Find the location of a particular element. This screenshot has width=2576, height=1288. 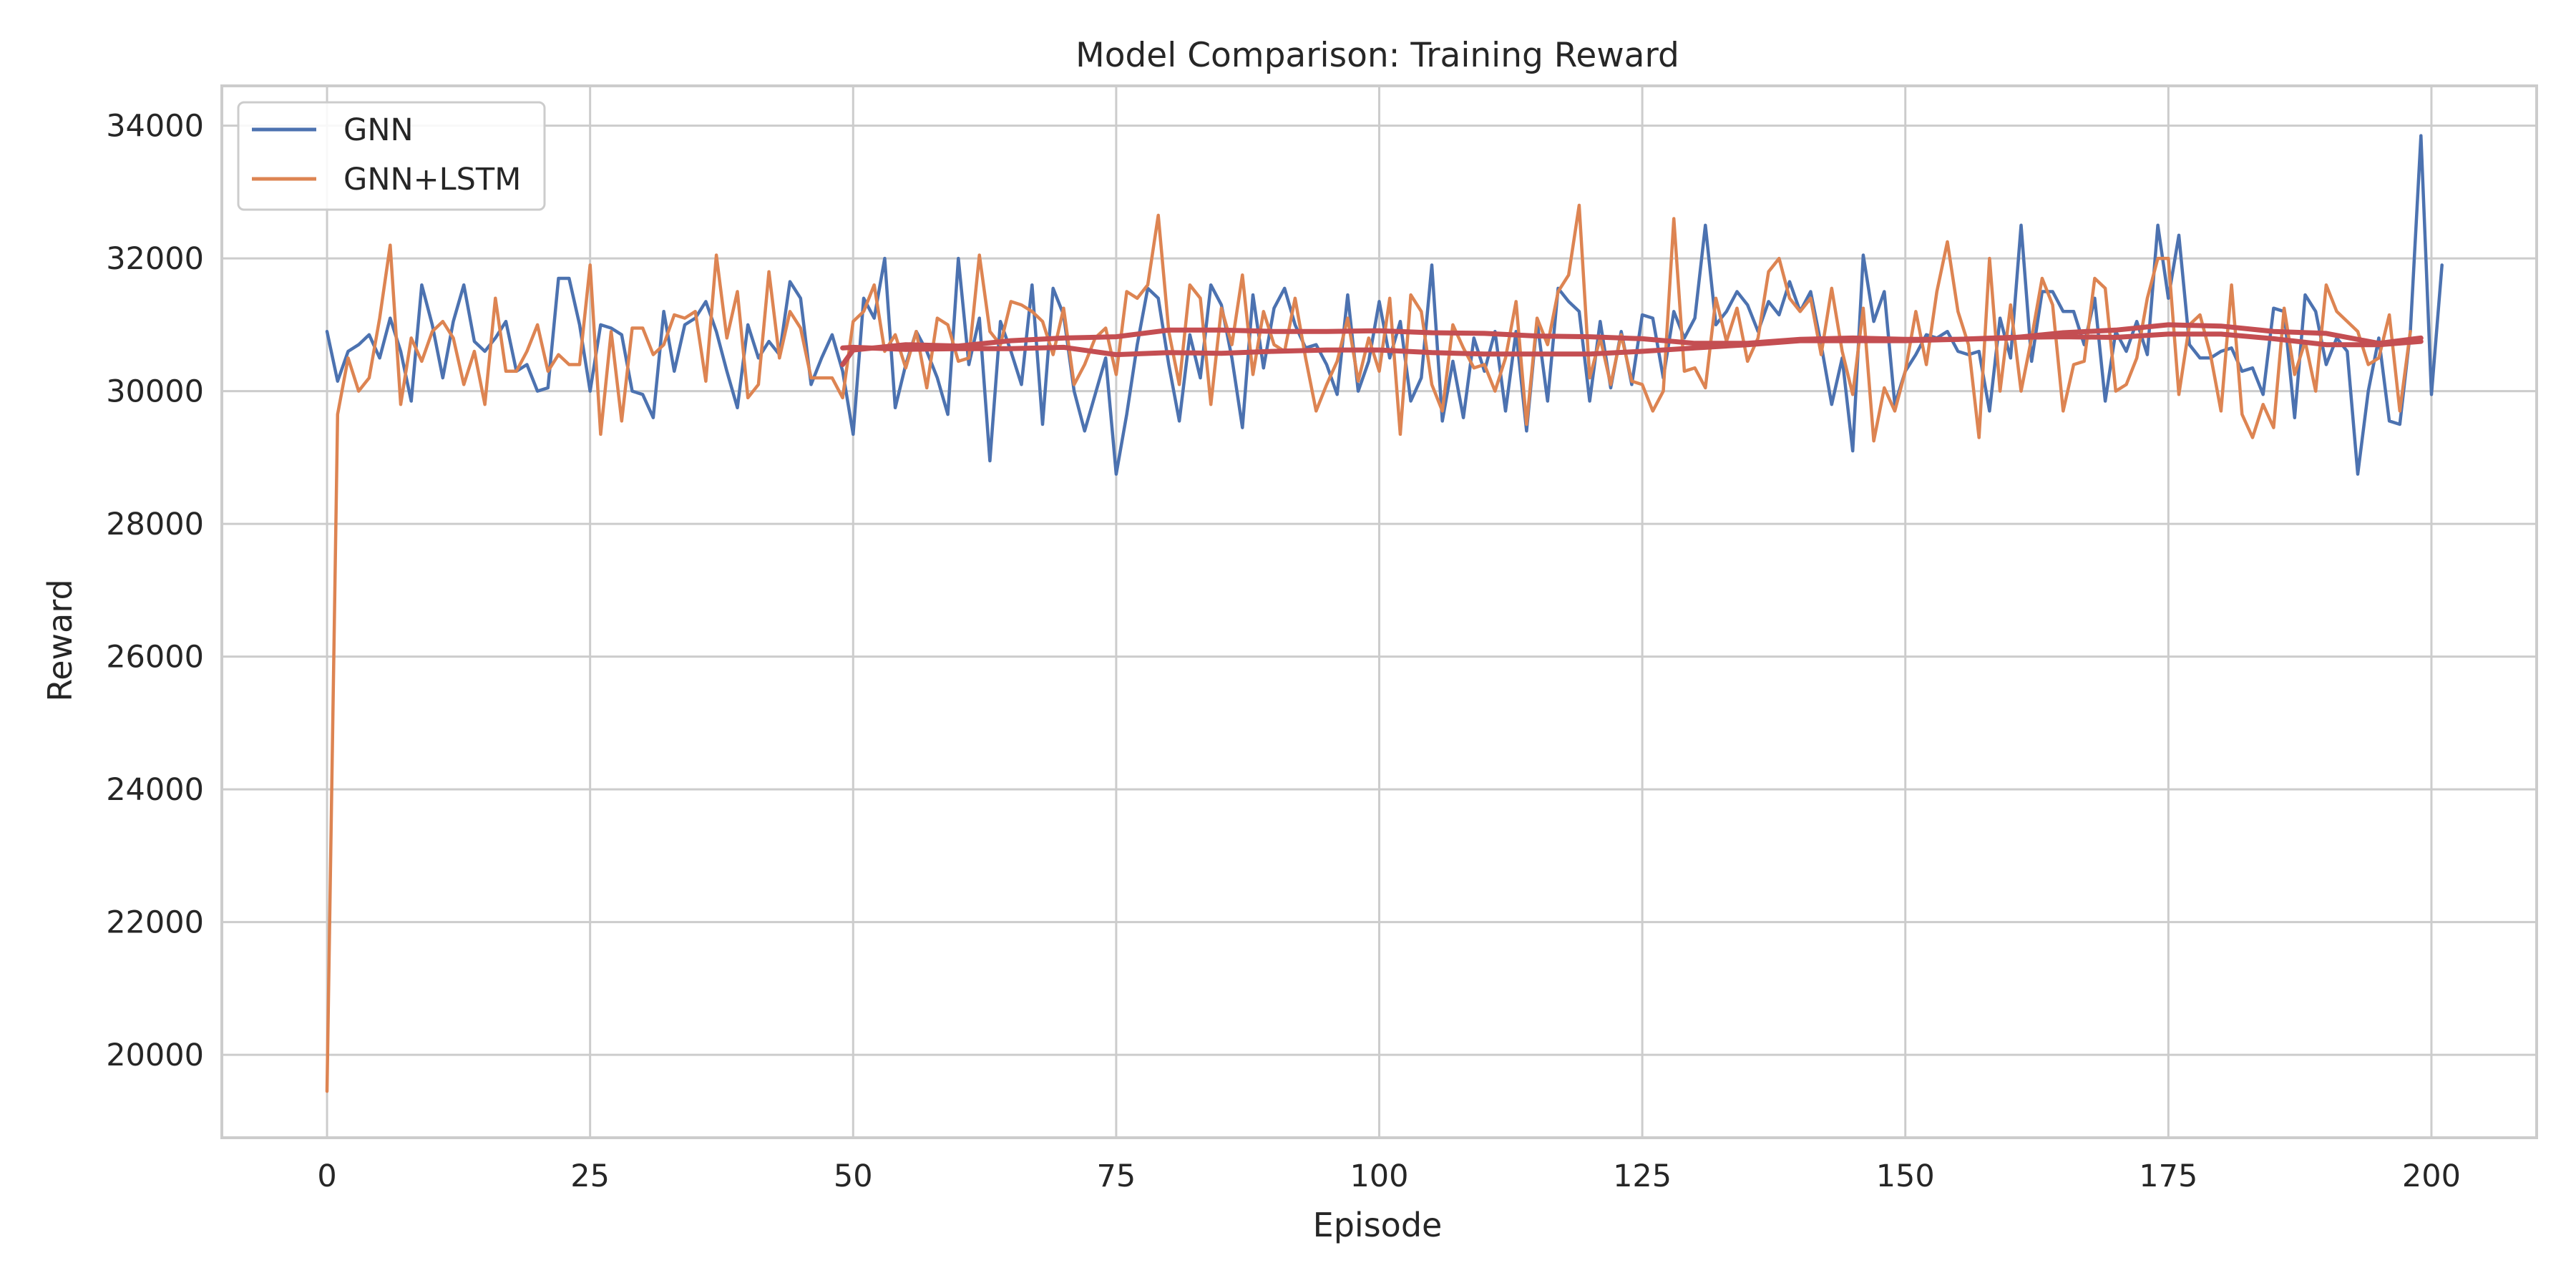

x-axis-ticks: 0 25 50 75 100 125 150 175 200 is located at coordinates (1389, 1176).